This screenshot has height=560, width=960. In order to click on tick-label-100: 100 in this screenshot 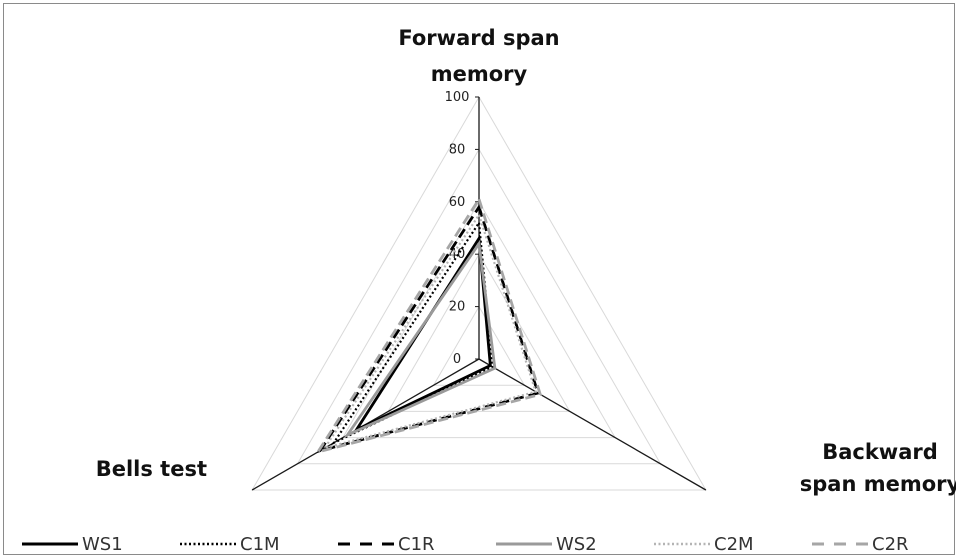, I will do `click(457, 97)`.